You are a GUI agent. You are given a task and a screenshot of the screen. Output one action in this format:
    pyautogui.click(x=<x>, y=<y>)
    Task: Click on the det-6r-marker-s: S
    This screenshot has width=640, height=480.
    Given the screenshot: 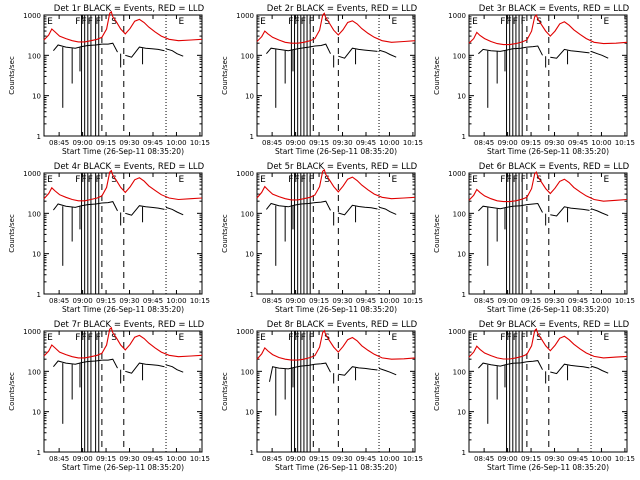 What is the action you would take?
    pyautogui.click(x=539, y=180)
    